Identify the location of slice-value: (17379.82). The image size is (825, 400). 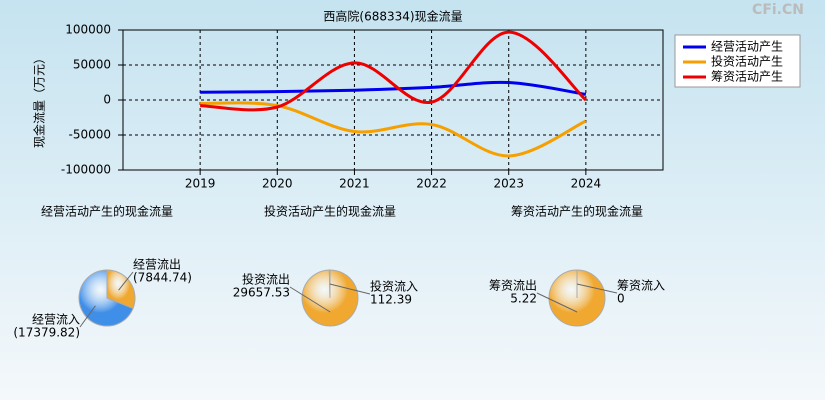
(46, 333).